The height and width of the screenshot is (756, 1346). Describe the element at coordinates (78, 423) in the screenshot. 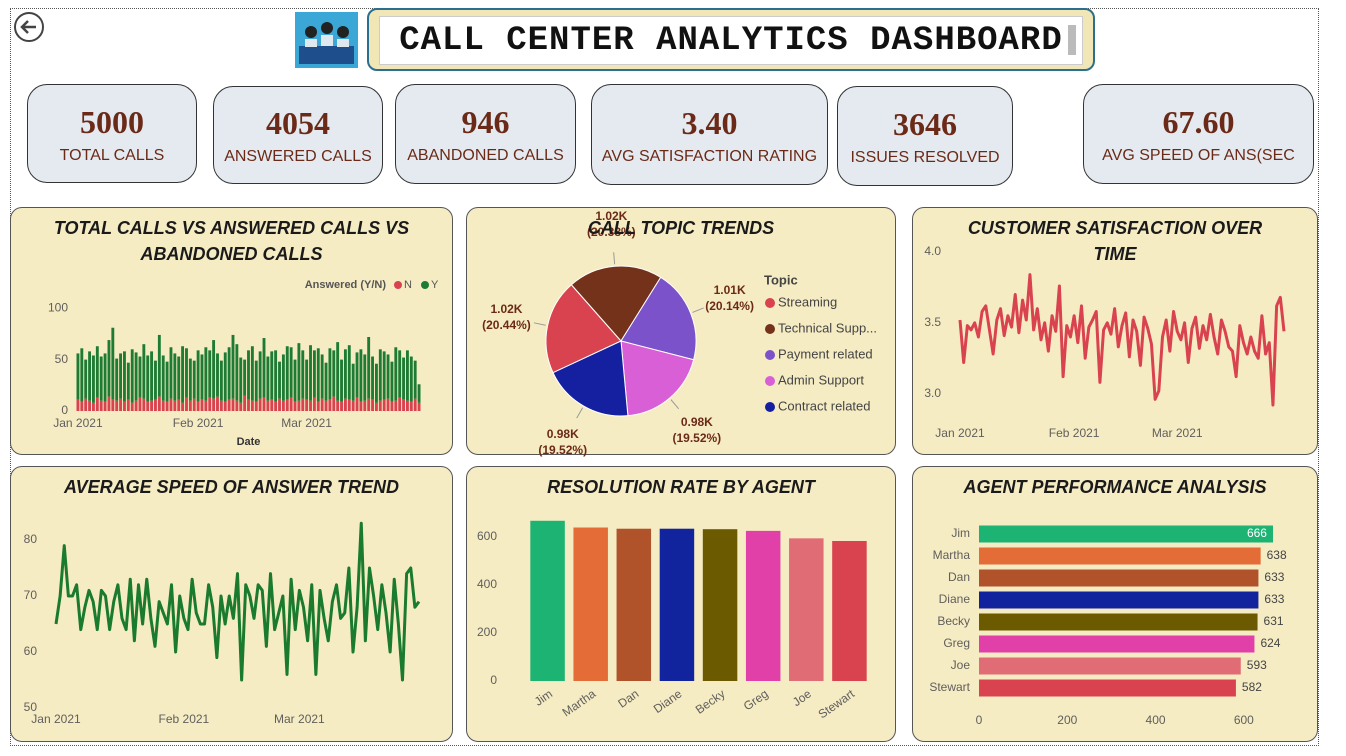

I see `x-tick-label: Jan 2021` at that location.